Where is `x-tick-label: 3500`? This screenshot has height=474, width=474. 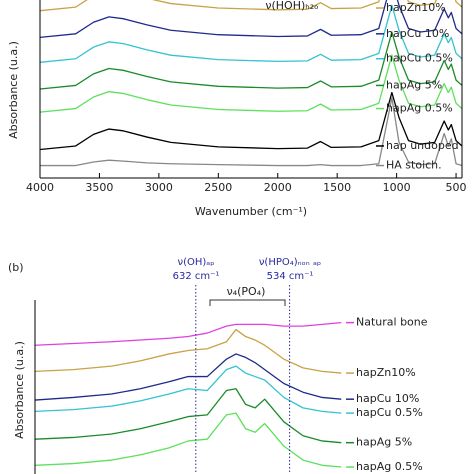 x-tick-label: 3500 is located at coordinates (99, 187).